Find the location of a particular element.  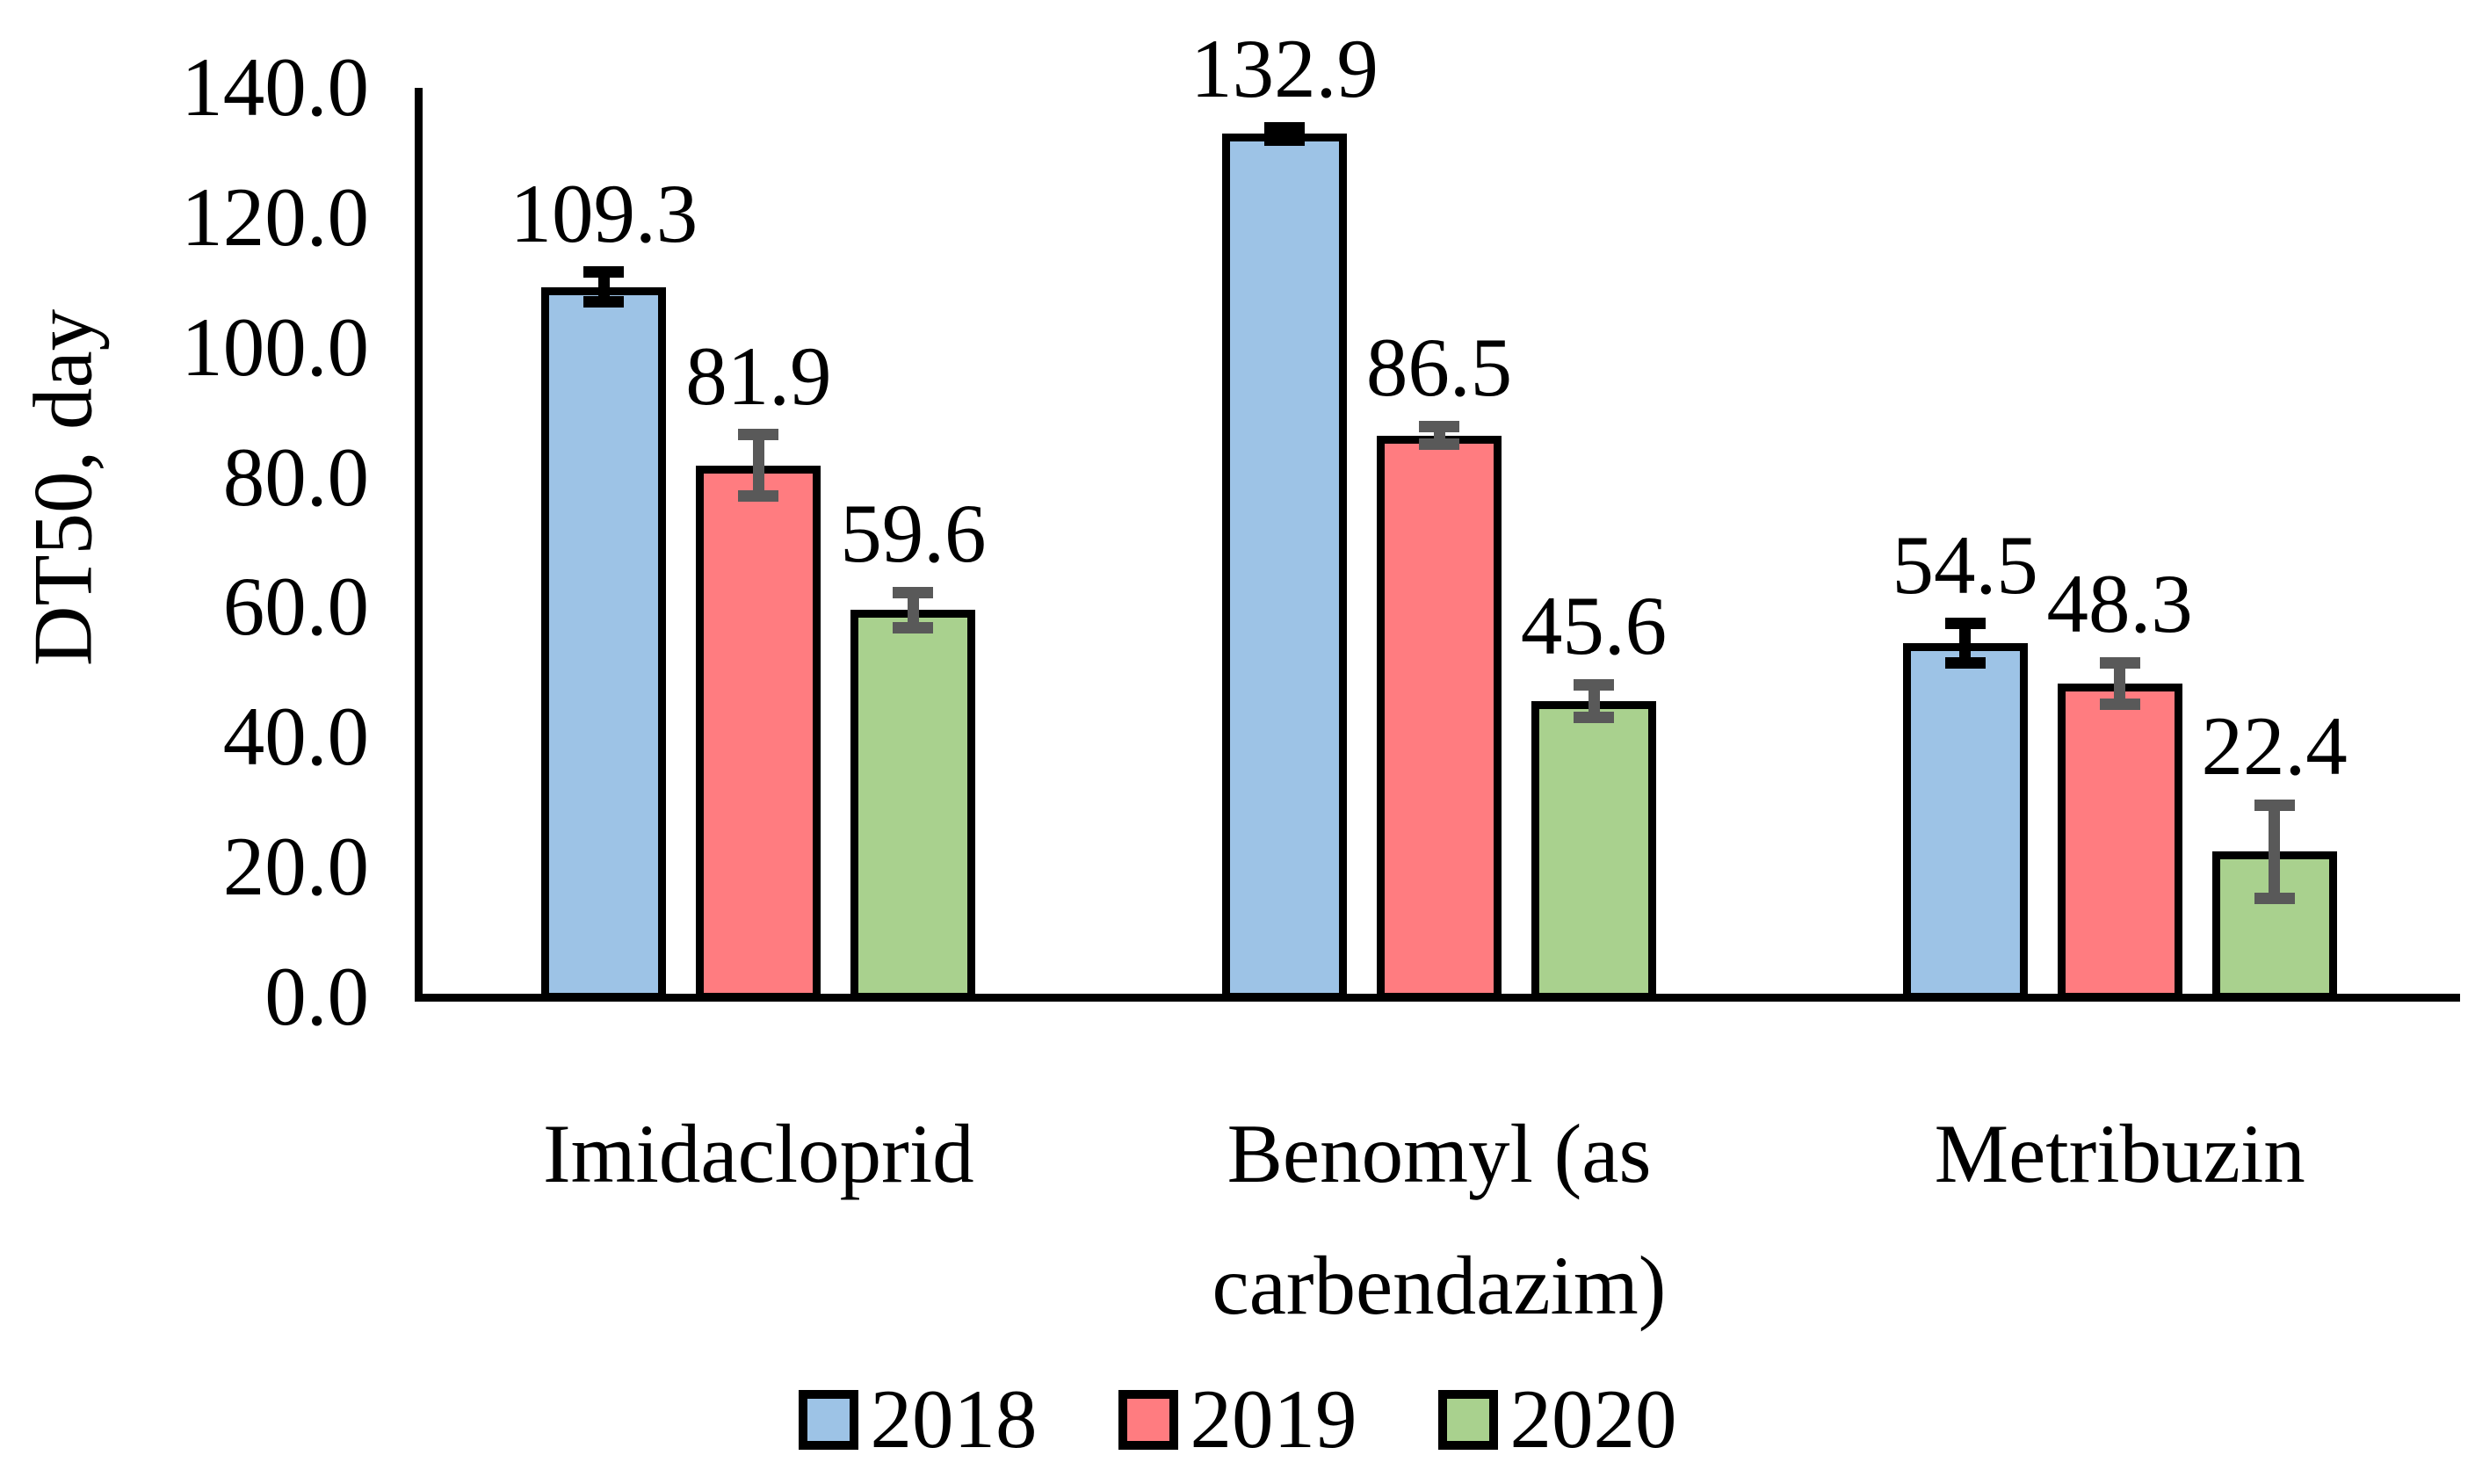

legend-item-2020: 2020 is located at coordinates (1557, 1419).